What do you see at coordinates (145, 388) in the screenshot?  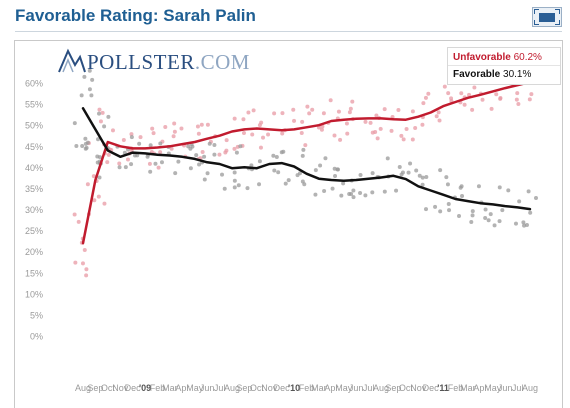 I see `x-tick-label: '09` at bounding box center [145, 388].